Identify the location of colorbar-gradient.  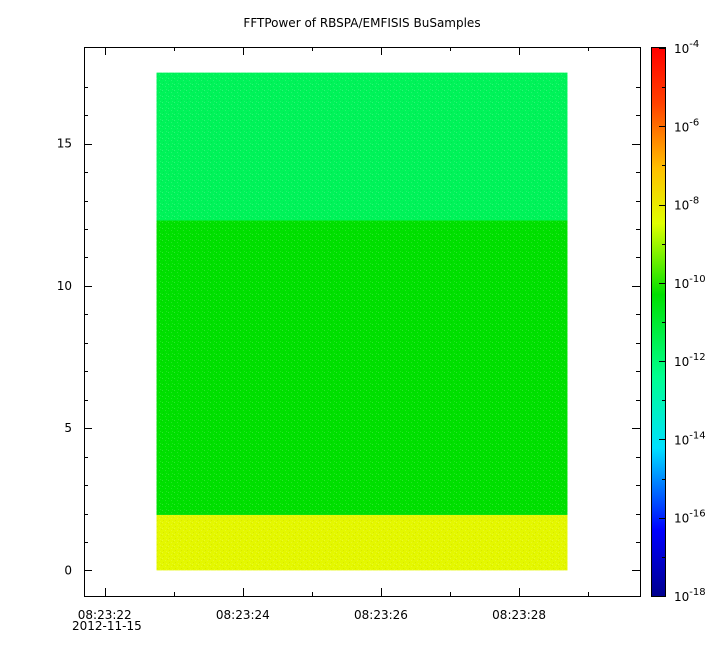
(658, 322).